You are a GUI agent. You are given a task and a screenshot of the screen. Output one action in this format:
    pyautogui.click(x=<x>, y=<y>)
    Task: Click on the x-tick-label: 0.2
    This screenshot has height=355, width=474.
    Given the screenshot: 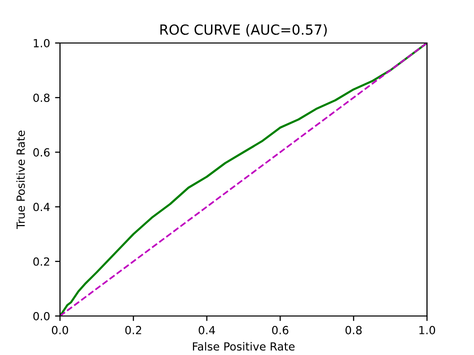 What is the action you would take?
    pyautogui.click(x=133, y=330)
    